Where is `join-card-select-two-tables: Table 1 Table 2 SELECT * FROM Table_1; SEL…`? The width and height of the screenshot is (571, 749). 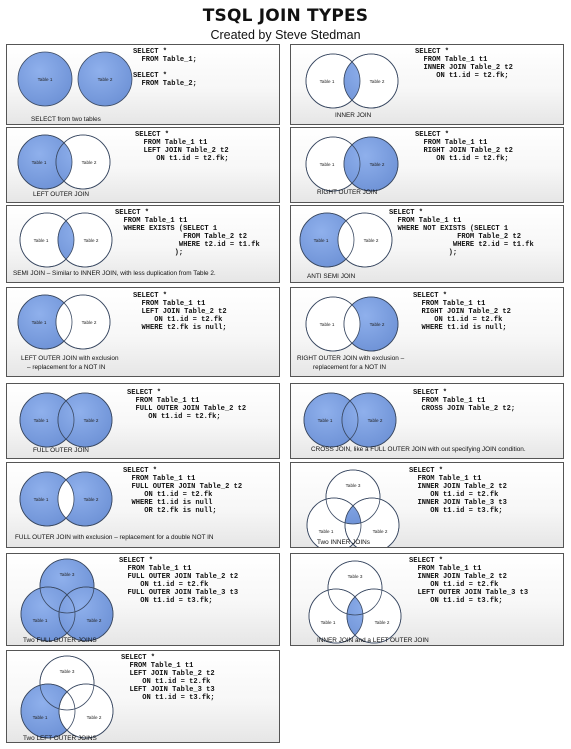 join-card-select-two-tables: Table 1 Table 2 SELECT * FROM Table_1; SEL… is located at coordinates (143, 84).